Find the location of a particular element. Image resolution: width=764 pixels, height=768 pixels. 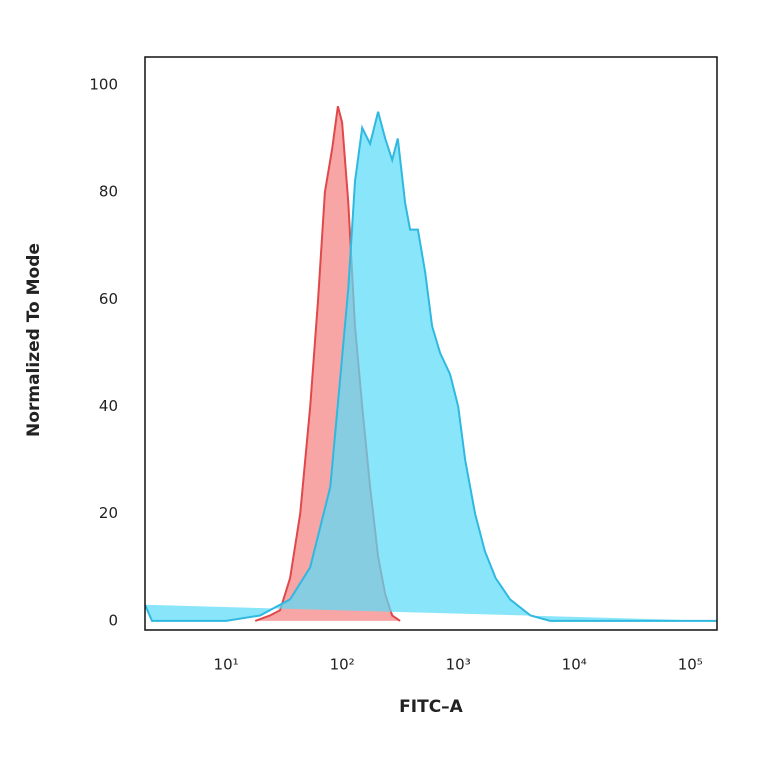

y-tick-label: 40 is located at coordinates (108, 406).